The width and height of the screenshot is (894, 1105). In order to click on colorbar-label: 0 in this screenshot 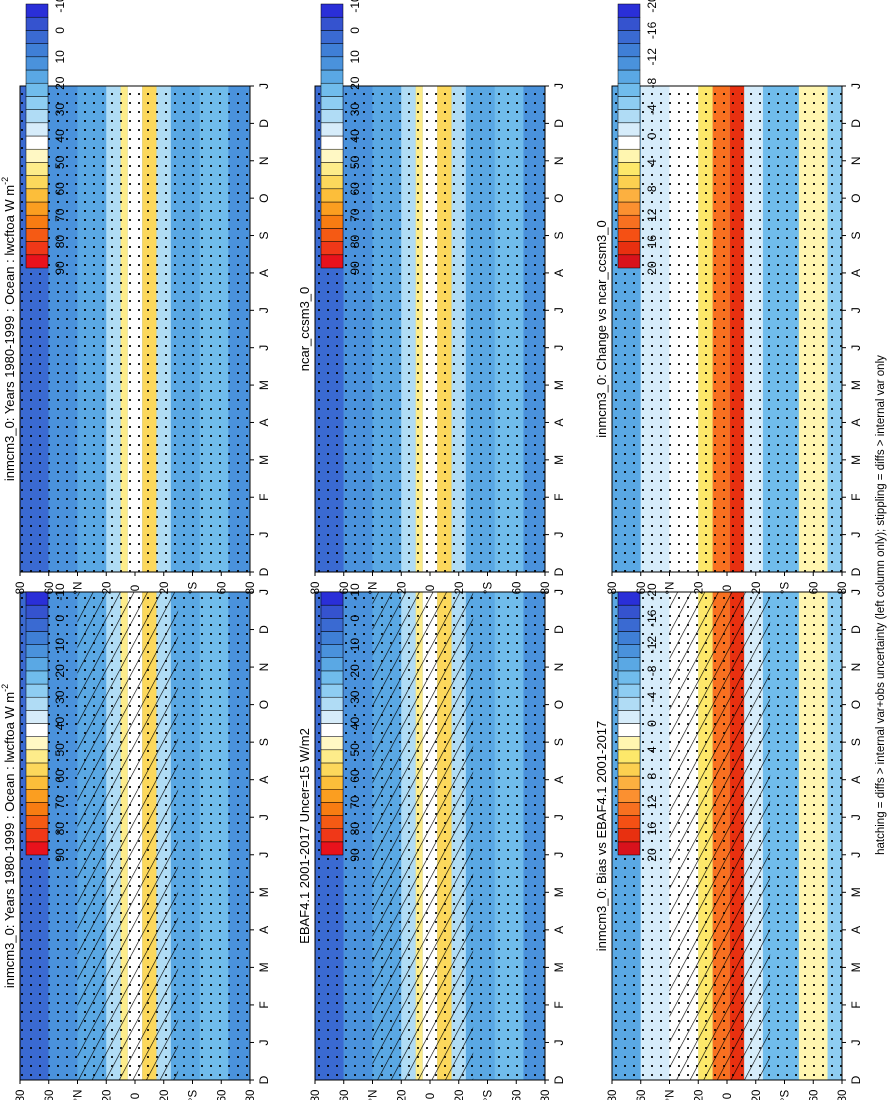, I will do `click(60, 618)`.